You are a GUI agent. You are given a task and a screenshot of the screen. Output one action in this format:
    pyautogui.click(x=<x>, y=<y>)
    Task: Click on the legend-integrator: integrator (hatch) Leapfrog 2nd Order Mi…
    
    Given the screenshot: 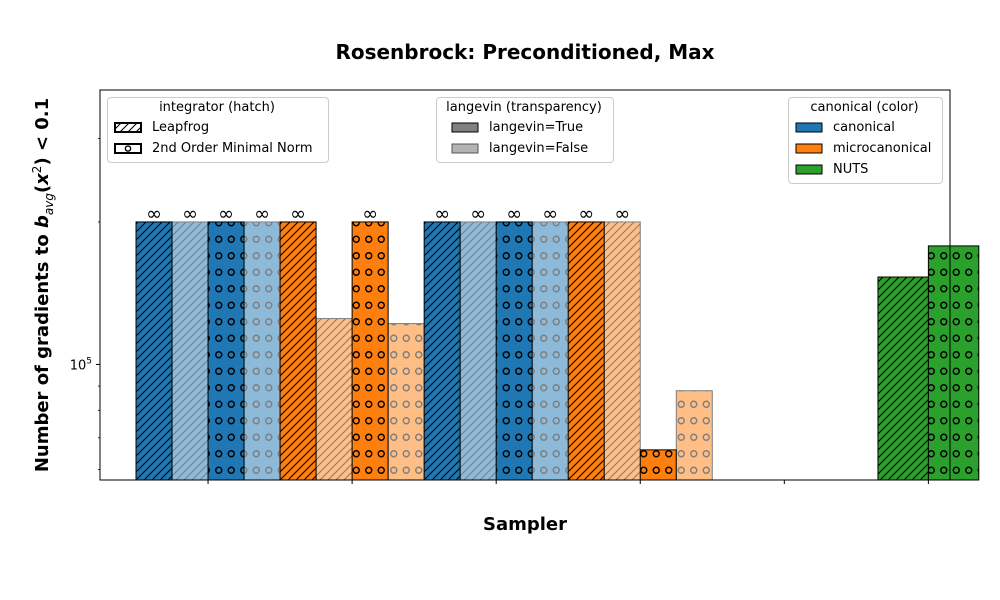 What is the action you would take?
    pyautogui.click(x=218, y=130)
    